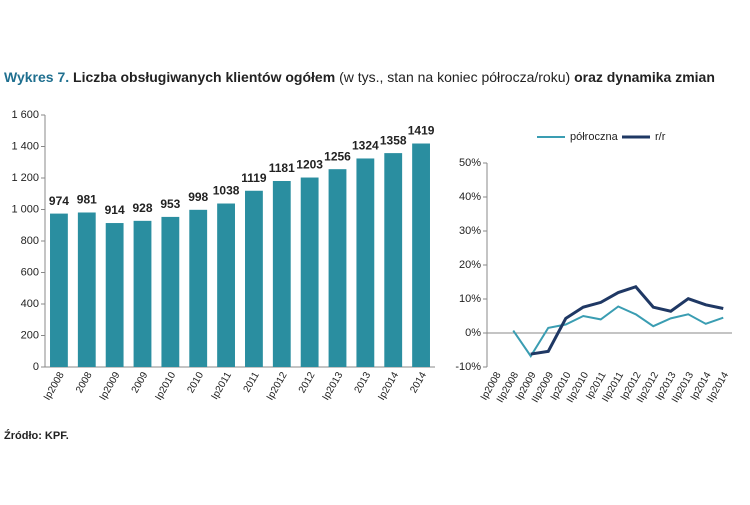  I want to click on y-tick-label: 200, so click(30, 335).